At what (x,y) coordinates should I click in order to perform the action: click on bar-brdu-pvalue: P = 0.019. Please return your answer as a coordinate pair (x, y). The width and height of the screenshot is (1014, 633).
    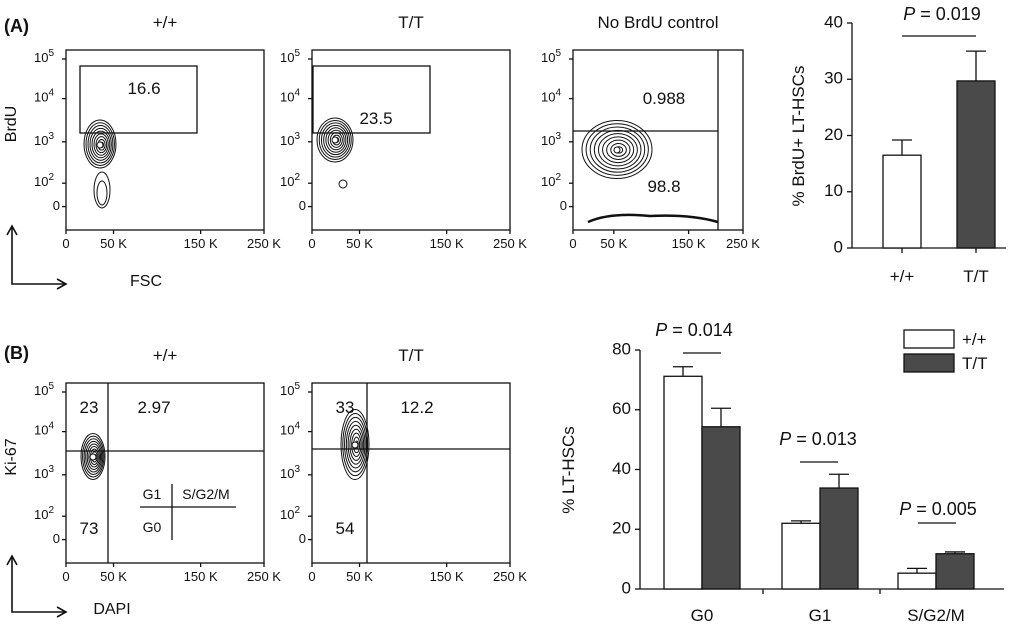
    Looking at the image, I should click on (942, 14).